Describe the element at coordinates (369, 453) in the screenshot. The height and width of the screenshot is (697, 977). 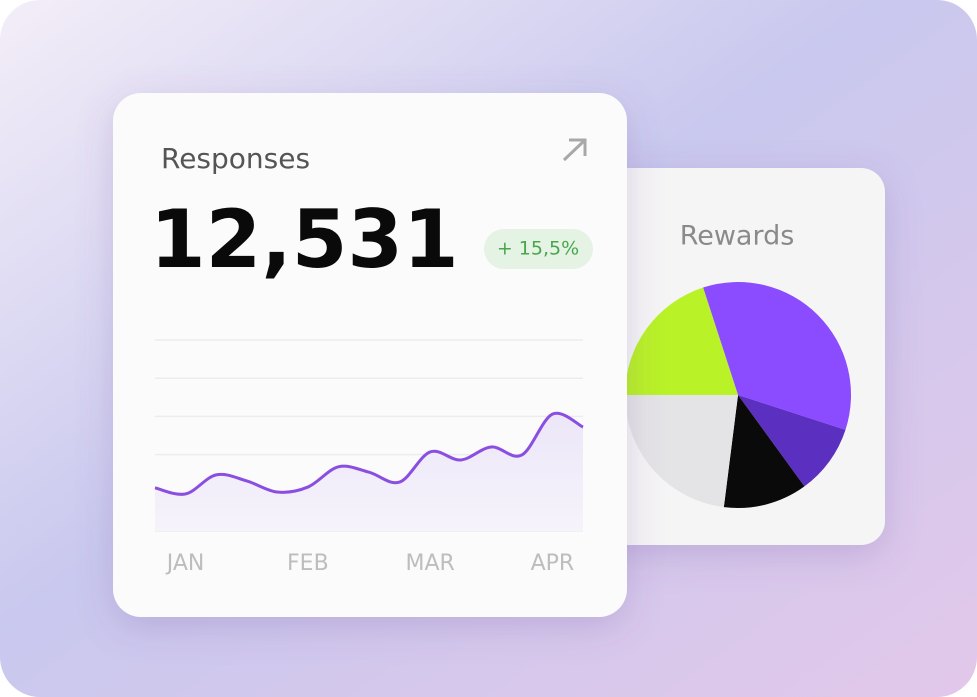
I see `line` at that location.